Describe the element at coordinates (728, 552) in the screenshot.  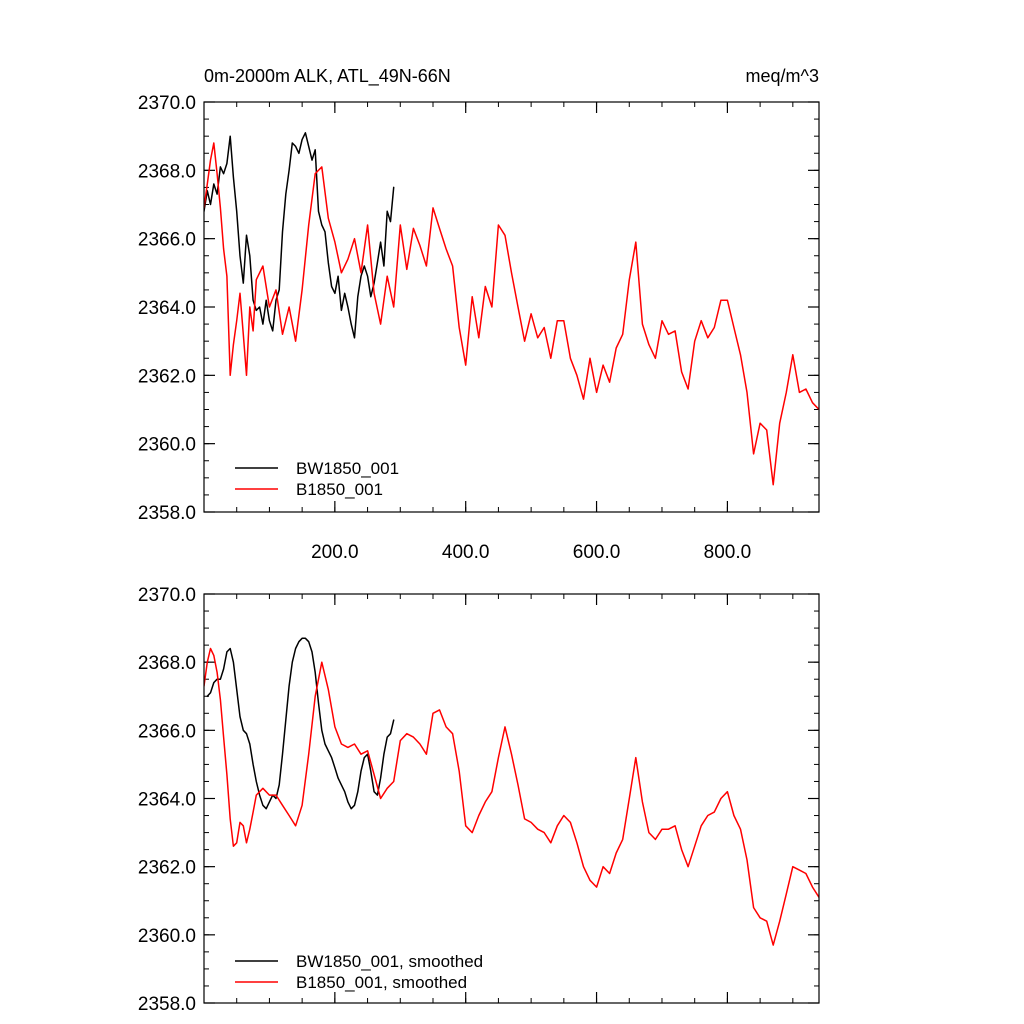
I see `x-tick-label: 800.0` at that location.